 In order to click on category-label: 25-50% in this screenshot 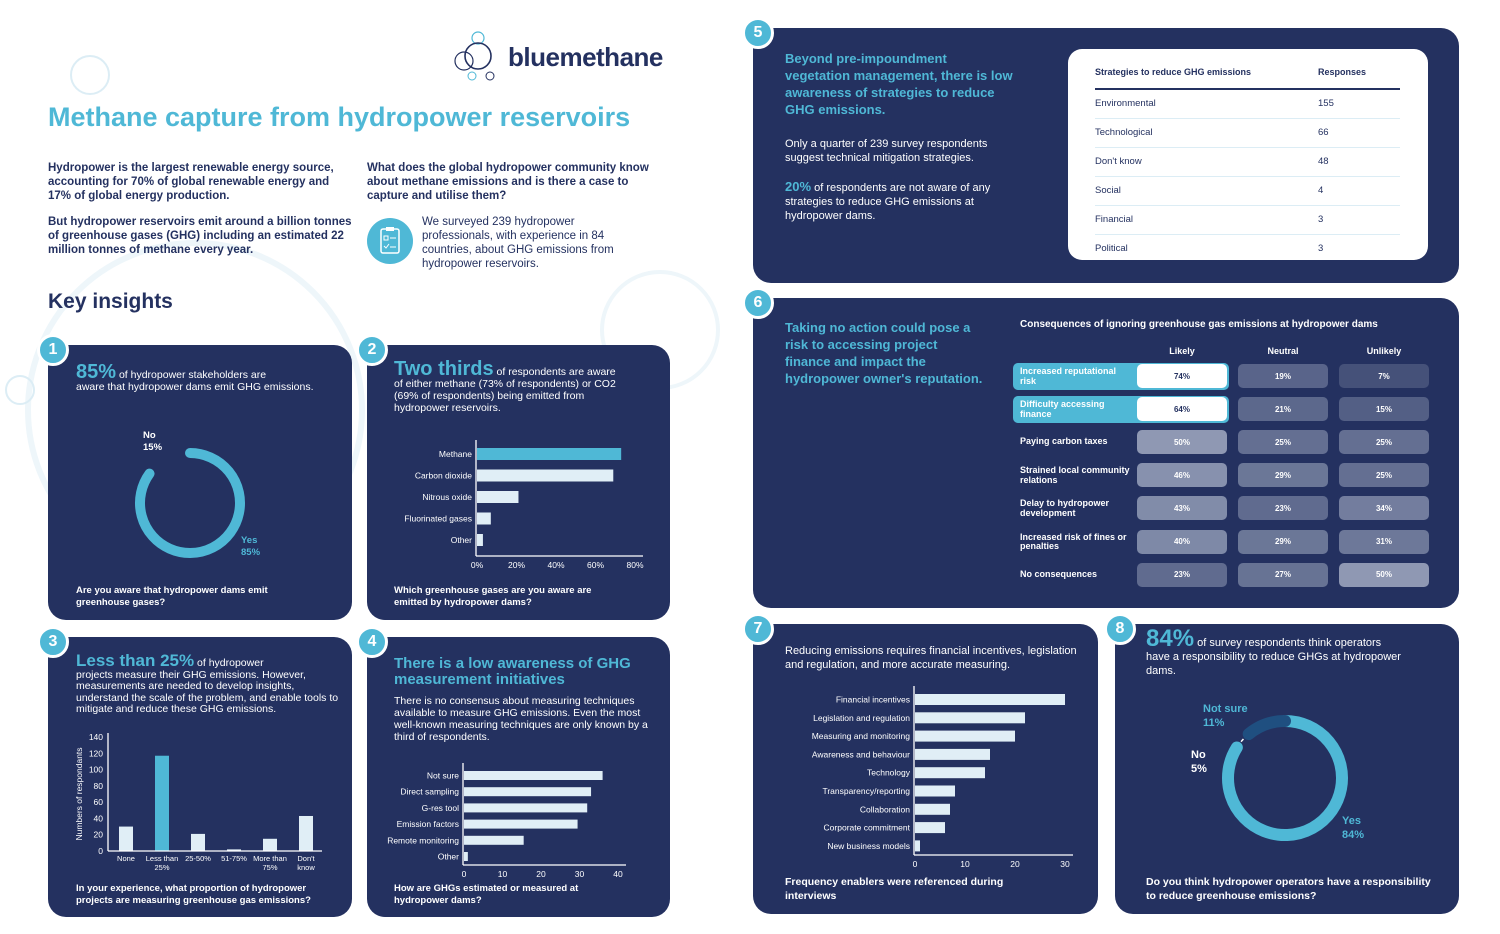, I will do `click(198, 858)`.